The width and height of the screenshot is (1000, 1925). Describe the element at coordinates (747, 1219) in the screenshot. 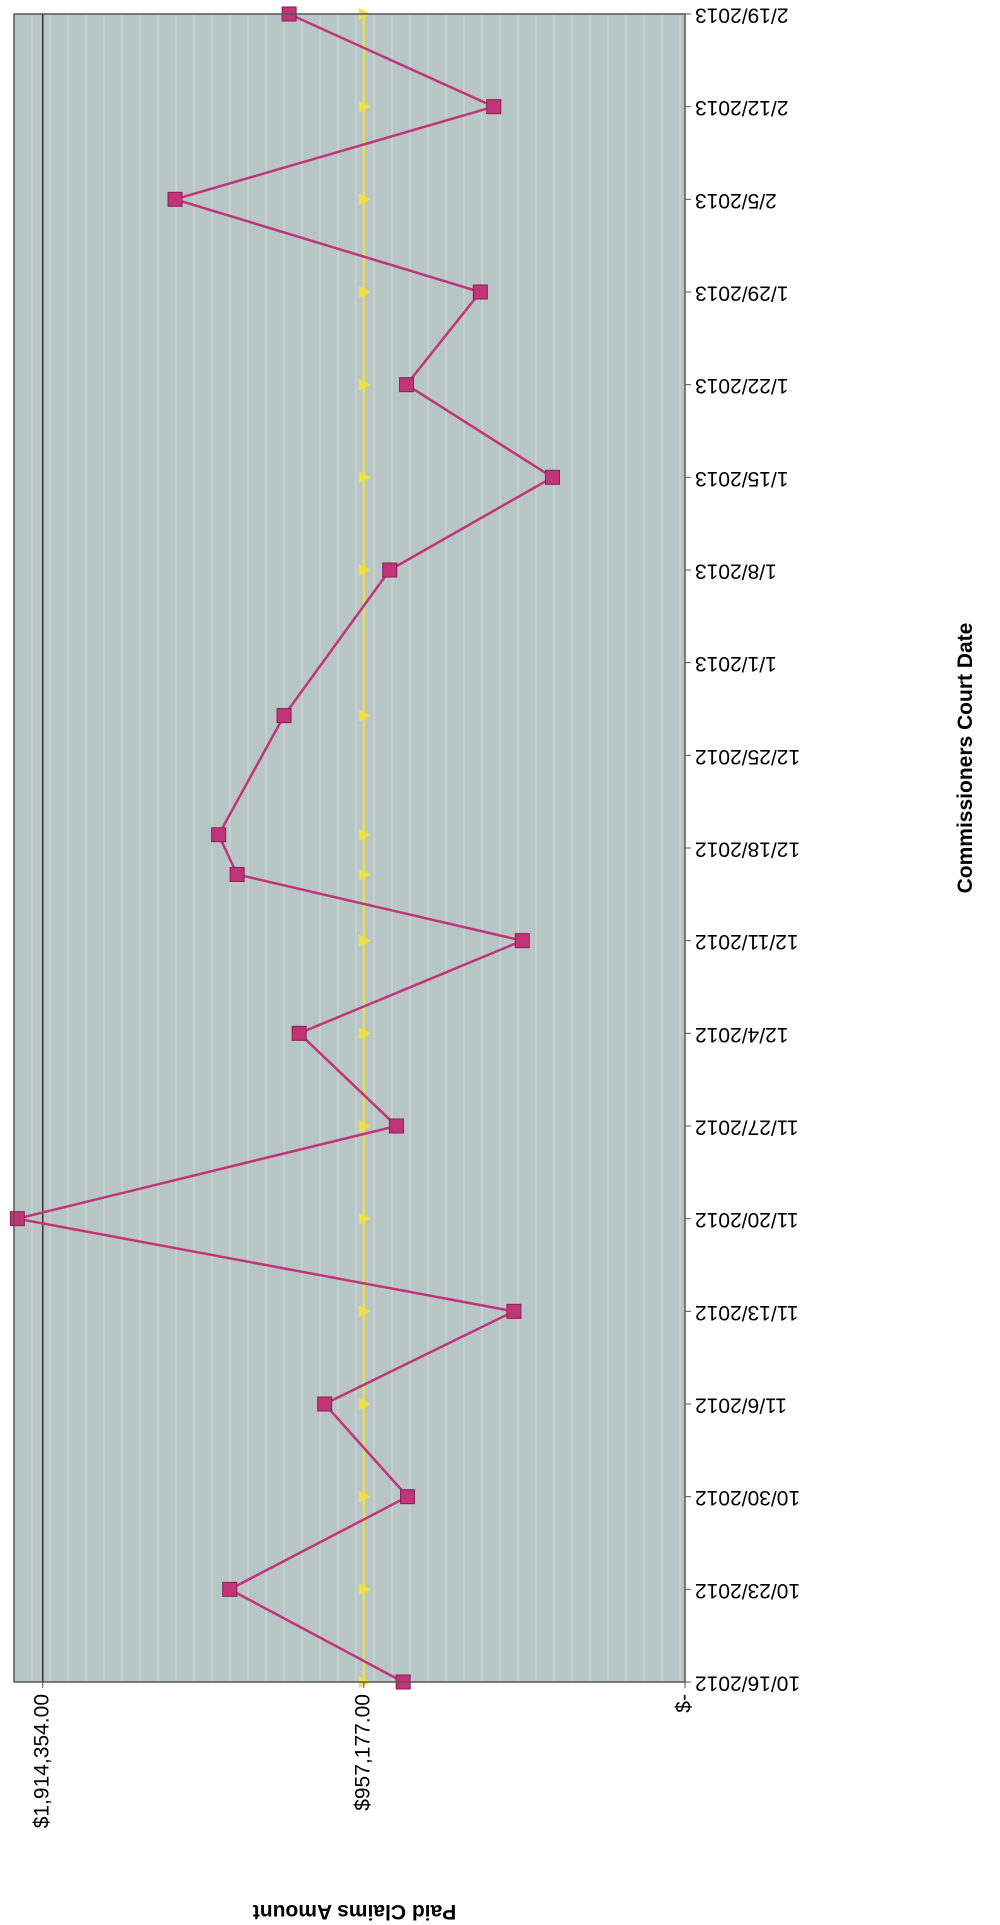

I see `x-tick-label: 11/20/2012` at that location.